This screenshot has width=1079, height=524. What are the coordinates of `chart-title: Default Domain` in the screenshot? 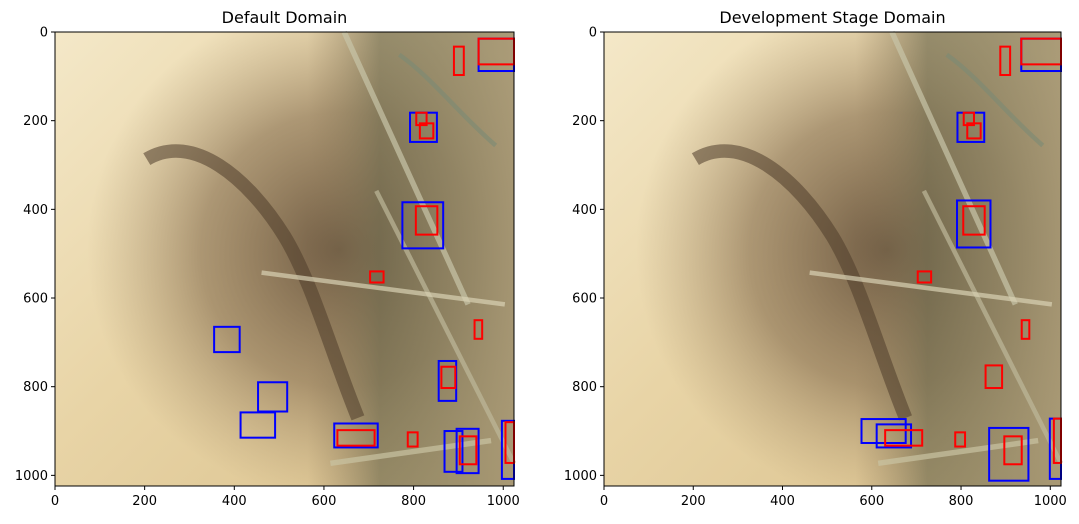 It's located at (285, 17).